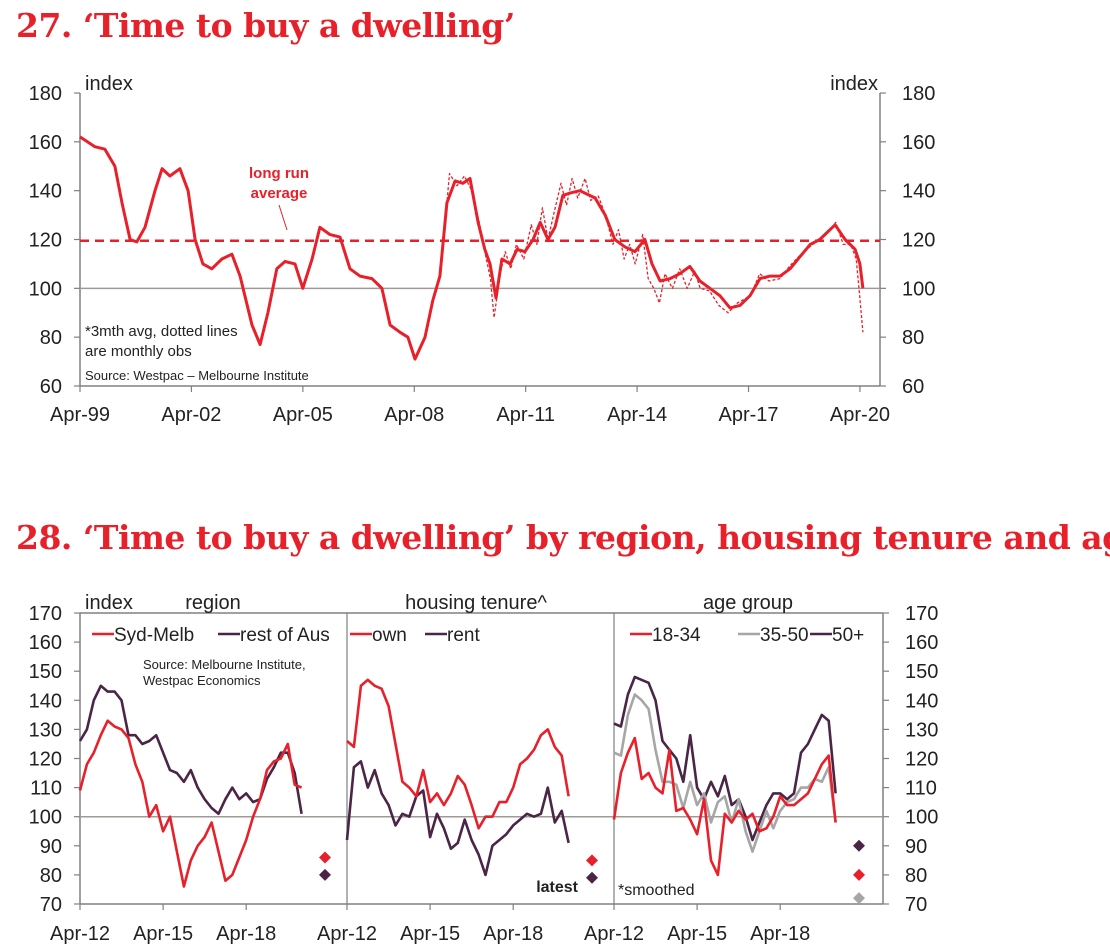 This screenshot has width=1110, height=950. Describe the element at coordinates (784, 635) in the screenshot. I see `legend-label: 35-50` at that location.